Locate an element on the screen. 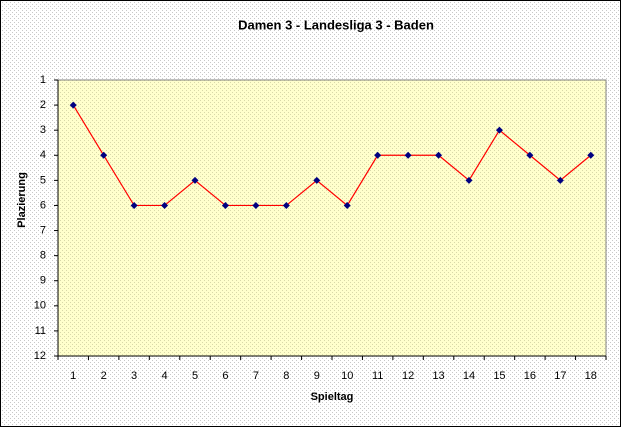 This screenshot has height=427, width=621. y-tick-label: 4 is located at coordinates (43, 155).